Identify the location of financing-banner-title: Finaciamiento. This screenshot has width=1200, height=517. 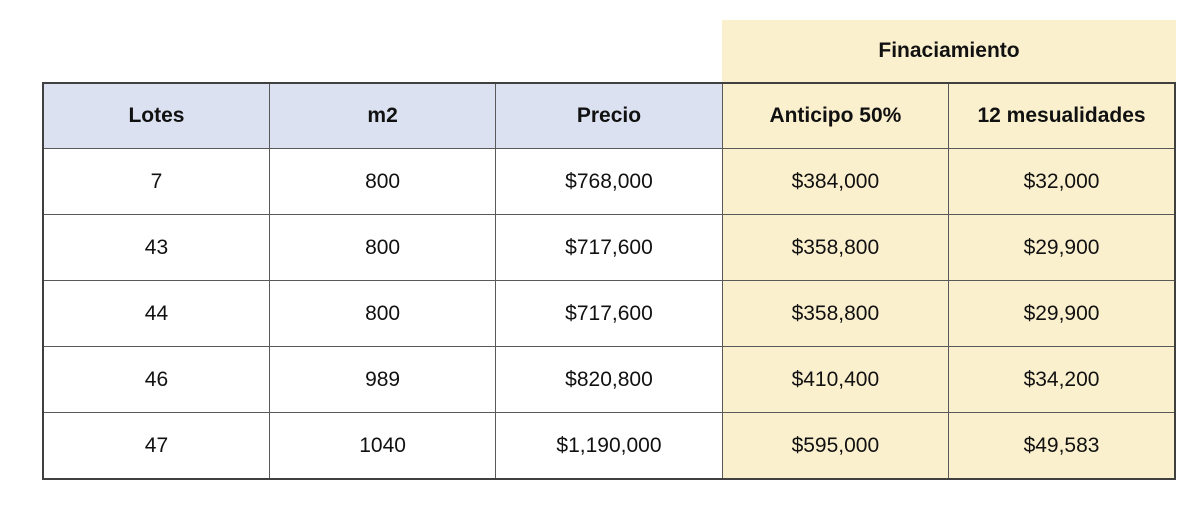
(949, 50).